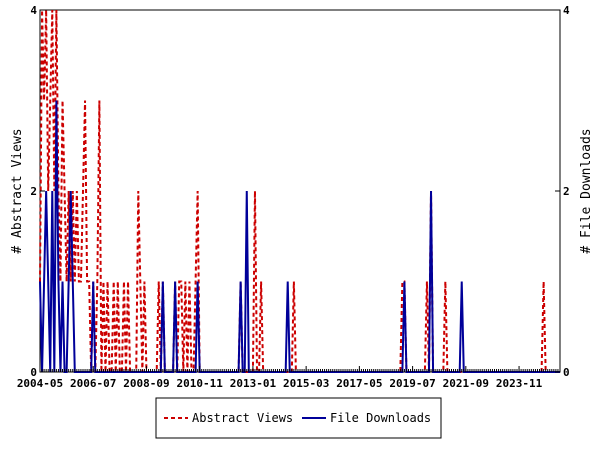 The image size is (600, 450). I want to click on y-tick-label-left: 4, so click(33, 10).